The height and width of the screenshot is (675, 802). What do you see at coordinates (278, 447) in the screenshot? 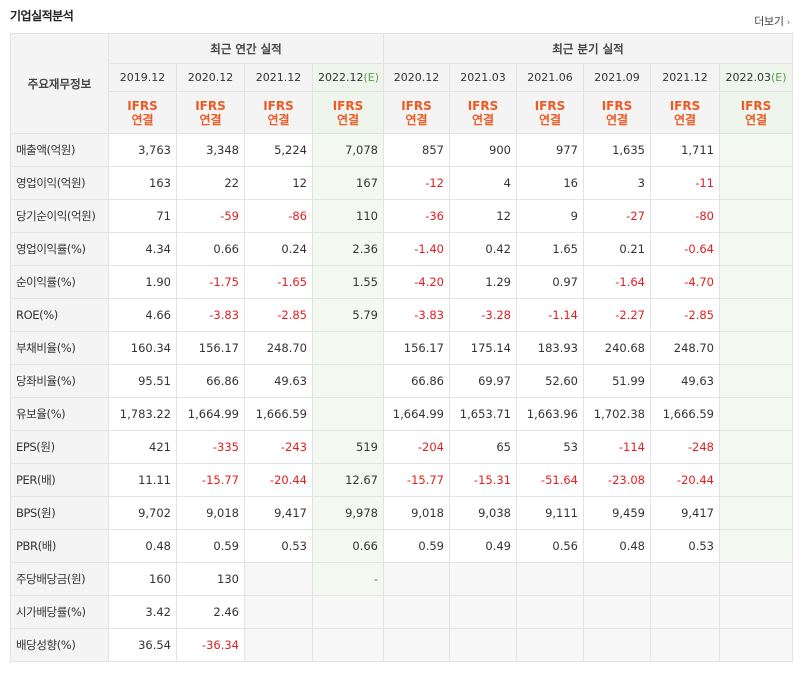
I see `table-cell: -243` at bounding box center [278, 447].